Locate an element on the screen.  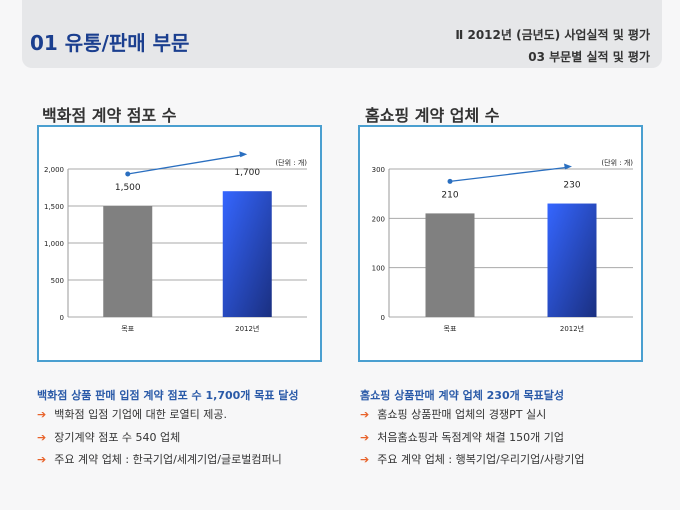
right-bullet: ➔ 홈쇼핑 상품판매 업체의 경쟁PT 실시 is located at coordinates (453, 414).